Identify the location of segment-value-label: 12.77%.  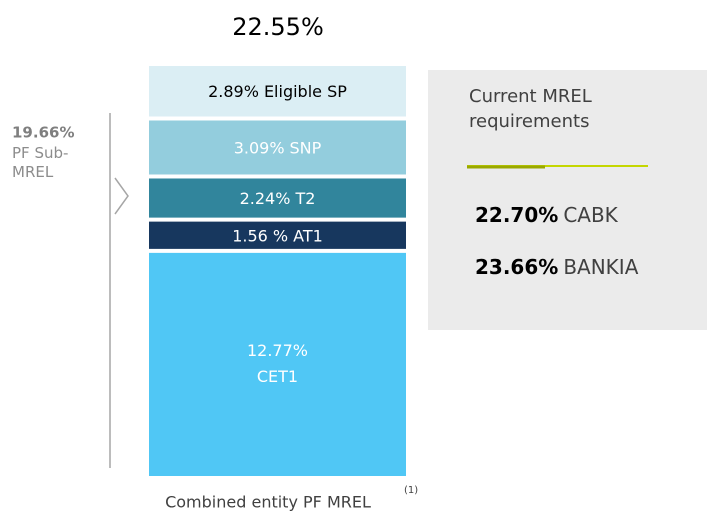
(277, 350).